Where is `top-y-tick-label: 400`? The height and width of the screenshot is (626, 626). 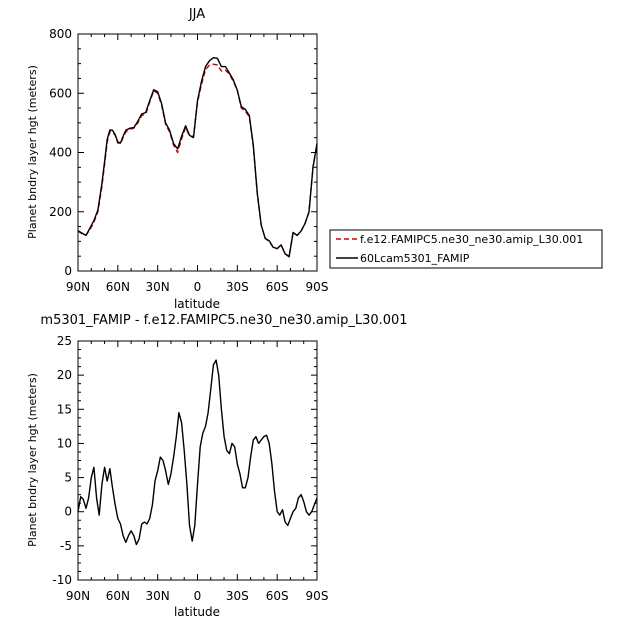
top-y-tick-label: 400 is located at coordinates (60, 153).